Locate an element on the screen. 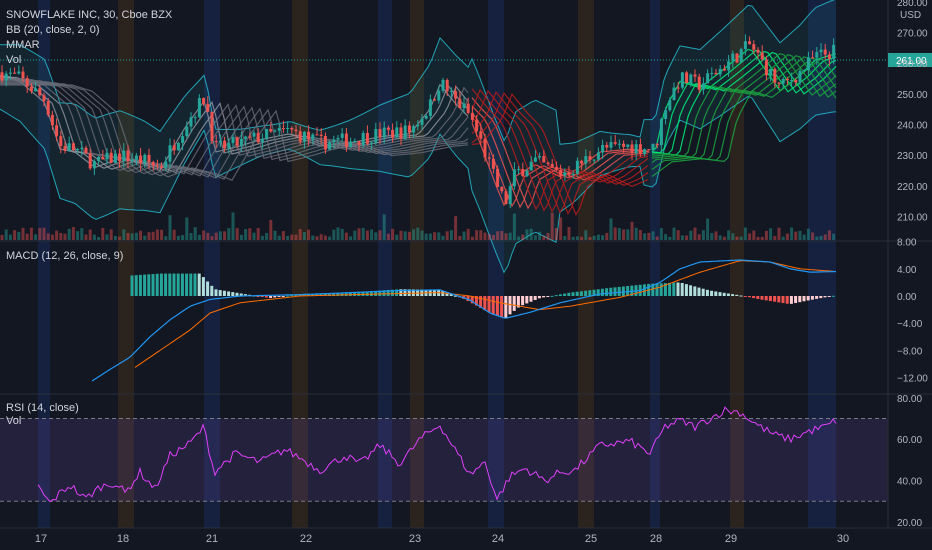  time-tick: 24 is located at coordinates (498, 539).